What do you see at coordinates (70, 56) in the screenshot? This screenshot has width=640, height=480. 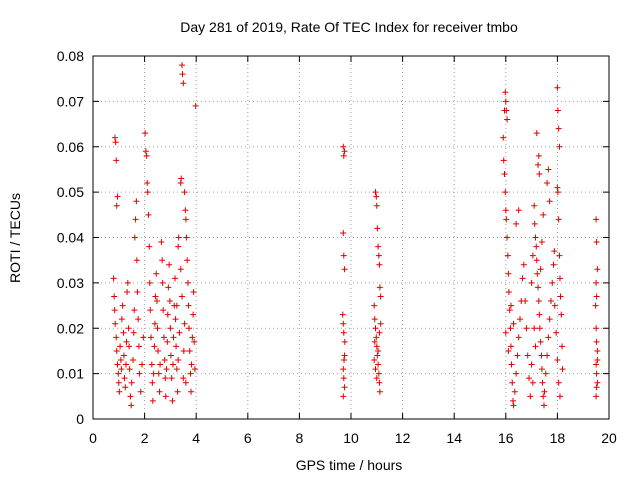 I see `y-tick-label: 0.08` at bounding box center [70, 56].